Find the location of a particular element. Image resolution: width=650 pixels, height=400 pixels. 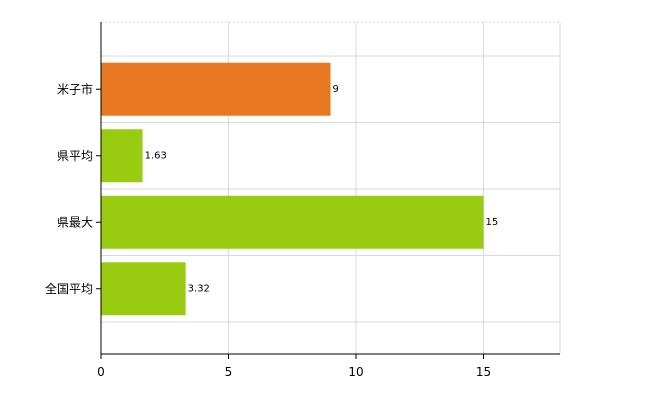

x-tick-label: 15 is located at coordinates (483, 372).